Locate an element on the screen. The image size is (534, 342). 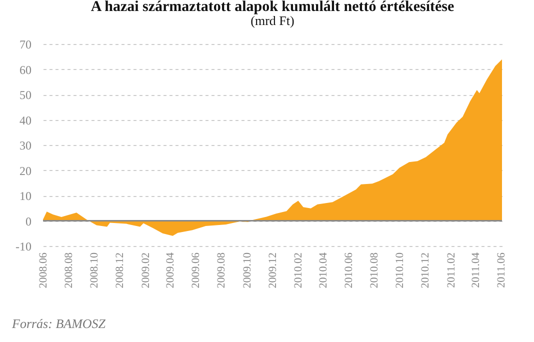
y-tick-label: 40 is located at coordinates (26, 120).